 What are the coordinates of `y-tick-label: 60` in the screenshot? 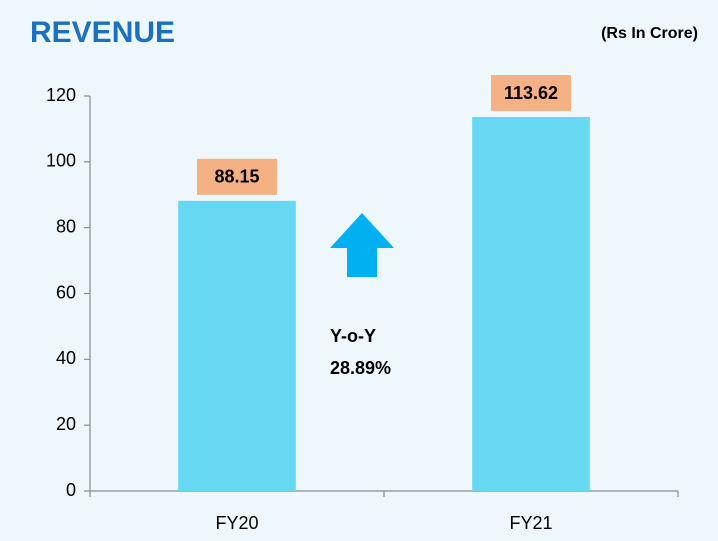 It's located at (66, 292).